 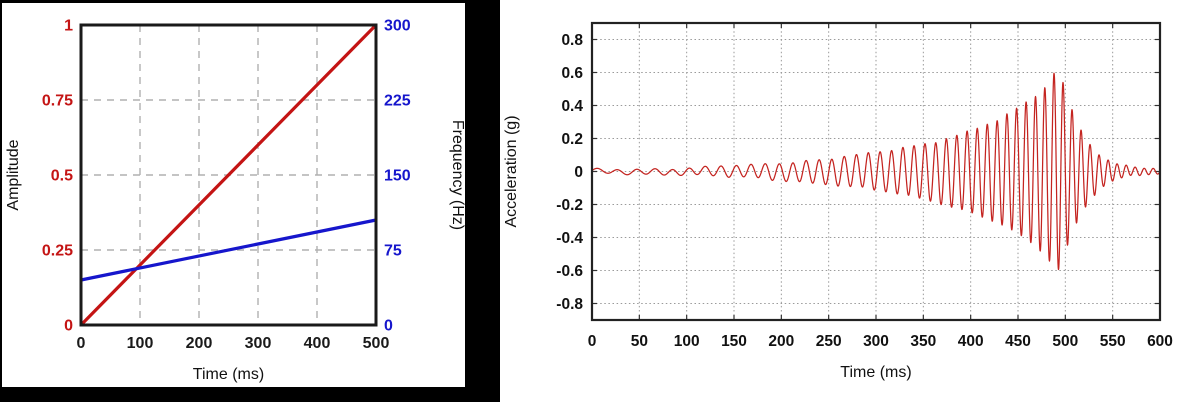 I want to click on time-axis-ticks: 0 50 100 150 200 250 300 350 400 450 500 550 600, so click(x=880, y=341).